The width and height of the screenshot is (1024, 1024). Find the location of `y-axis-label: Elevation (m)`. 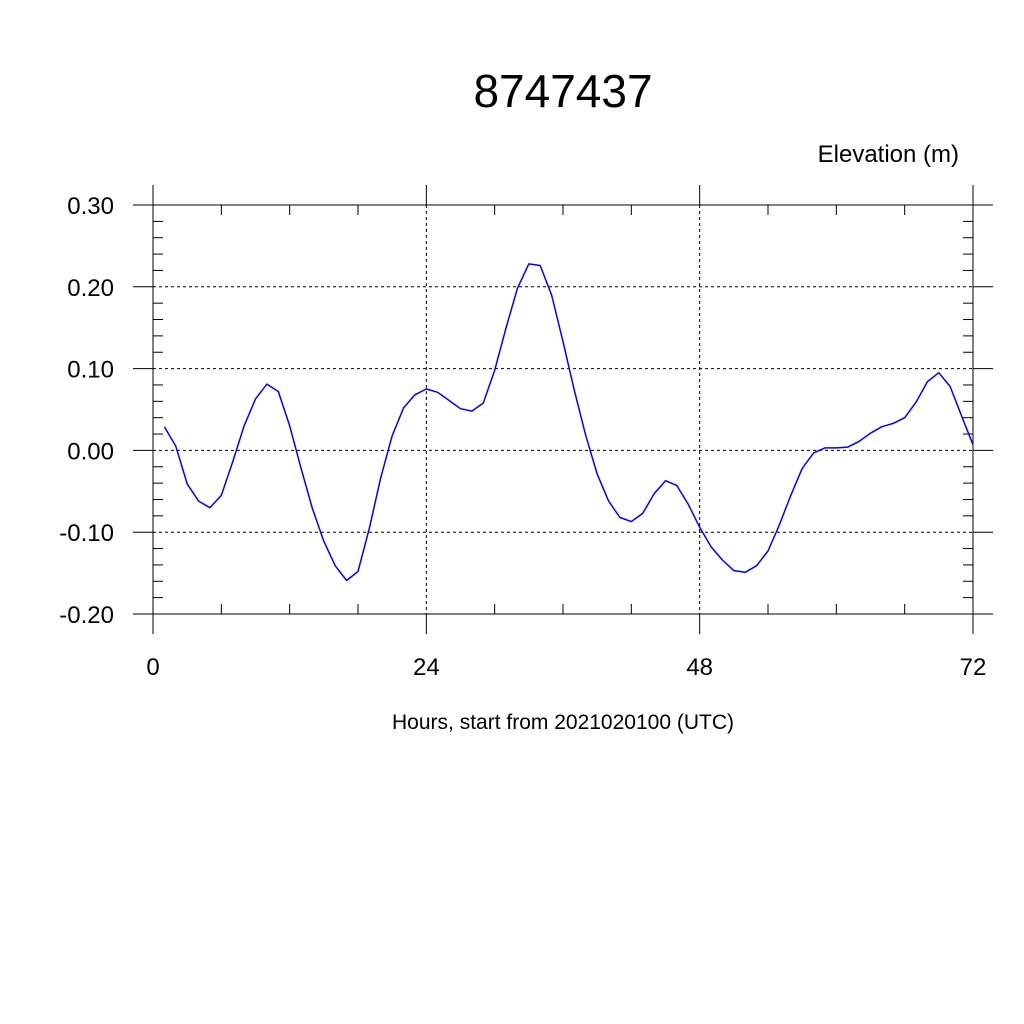

y-axis-label: Elevation (m) is located at coordinates (888, 154).